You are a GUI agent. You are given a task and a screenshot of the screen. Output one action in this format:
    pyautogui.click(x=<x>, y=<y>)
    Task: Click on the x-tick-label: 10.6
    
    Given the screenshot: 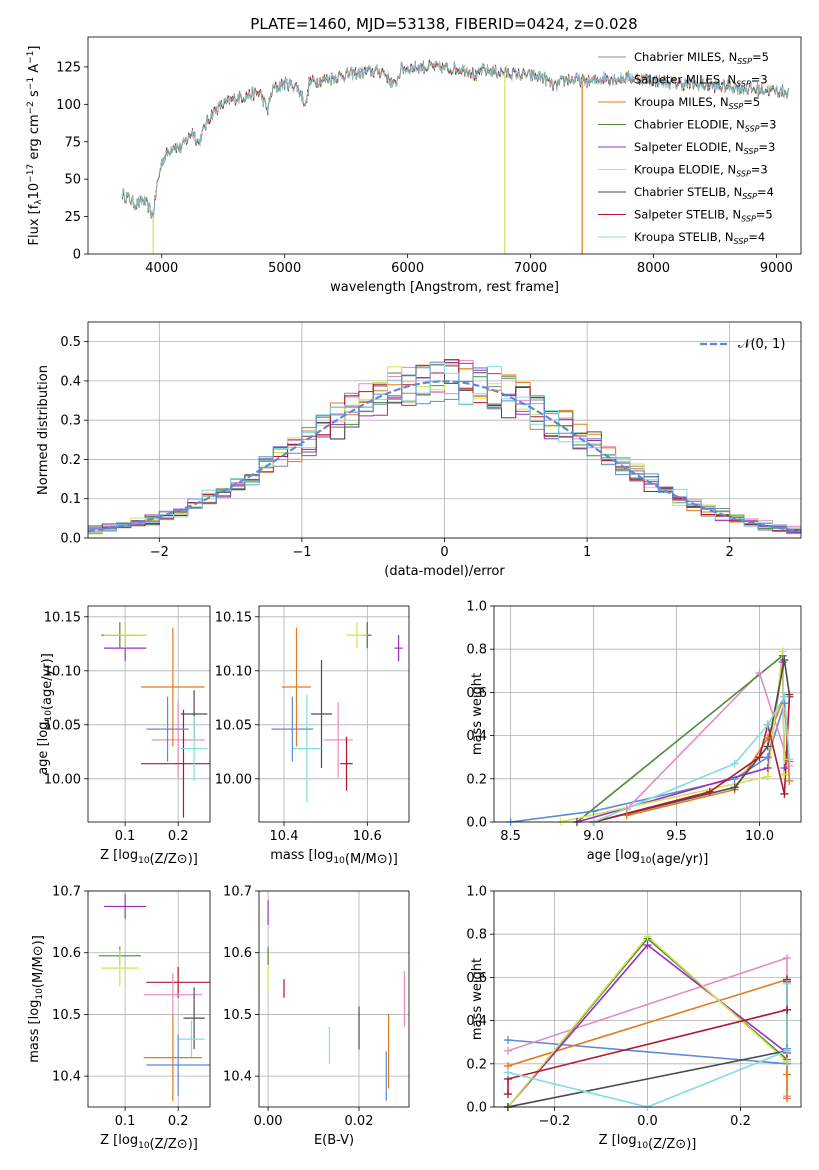 What is the action you would take?
    pyautogui.click(x=367, y=836)
    